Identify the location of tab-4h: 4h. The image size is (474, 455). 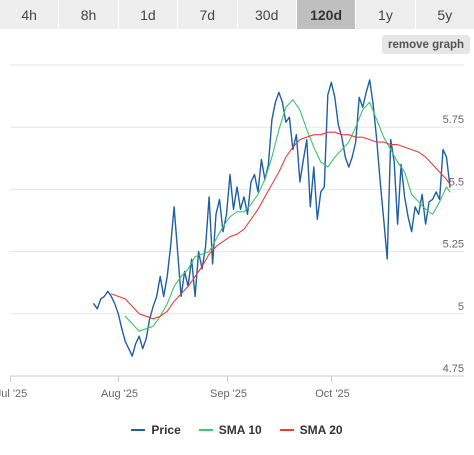
(30, 14).